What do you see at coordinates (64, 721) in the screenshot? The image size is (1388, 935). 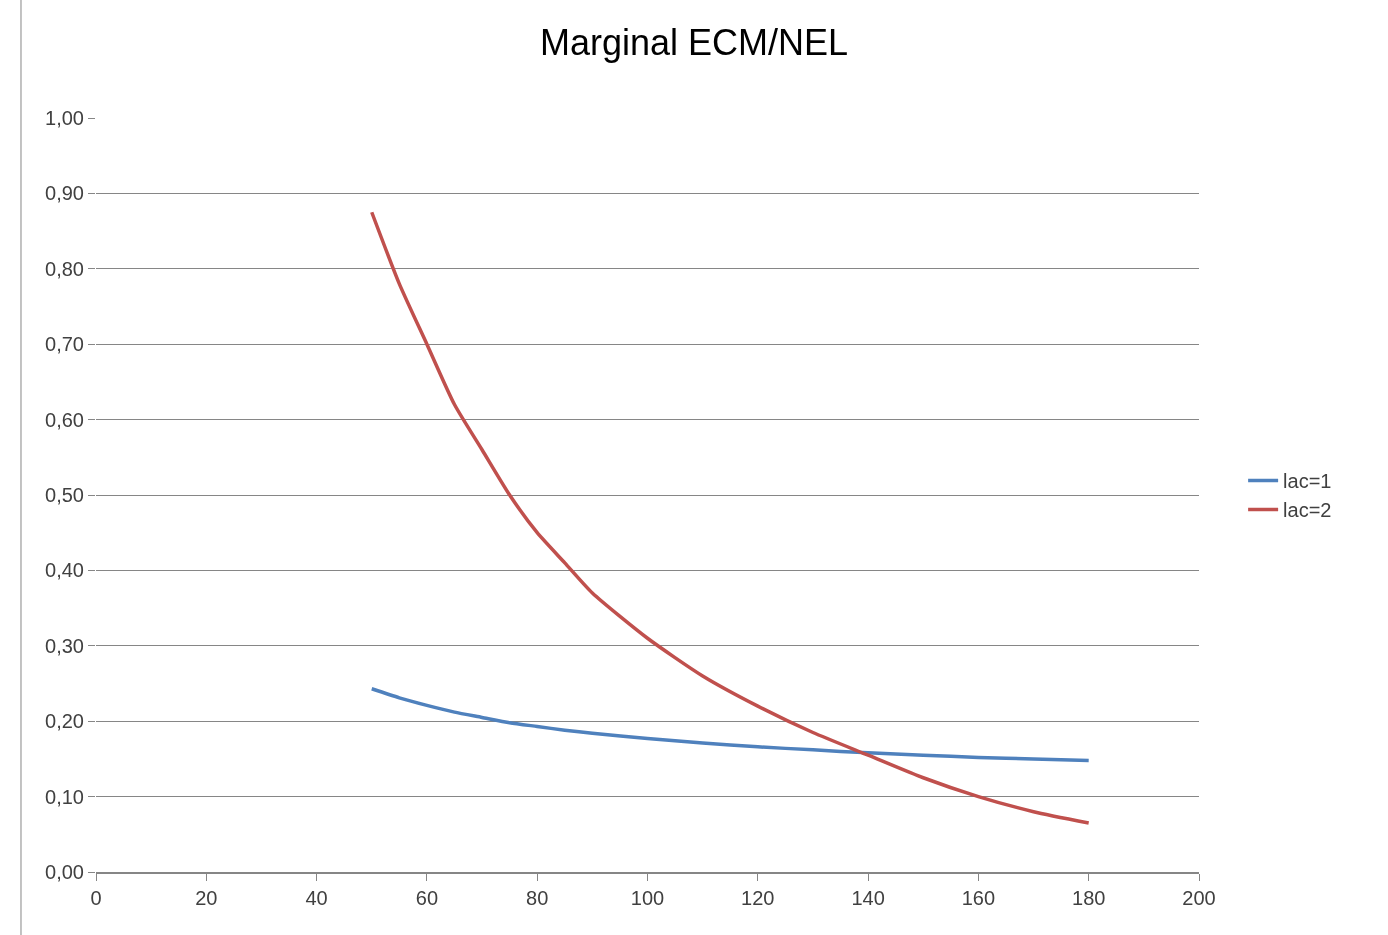 I see `y-tick-label: 0,20` at bounding box center [64, 721].